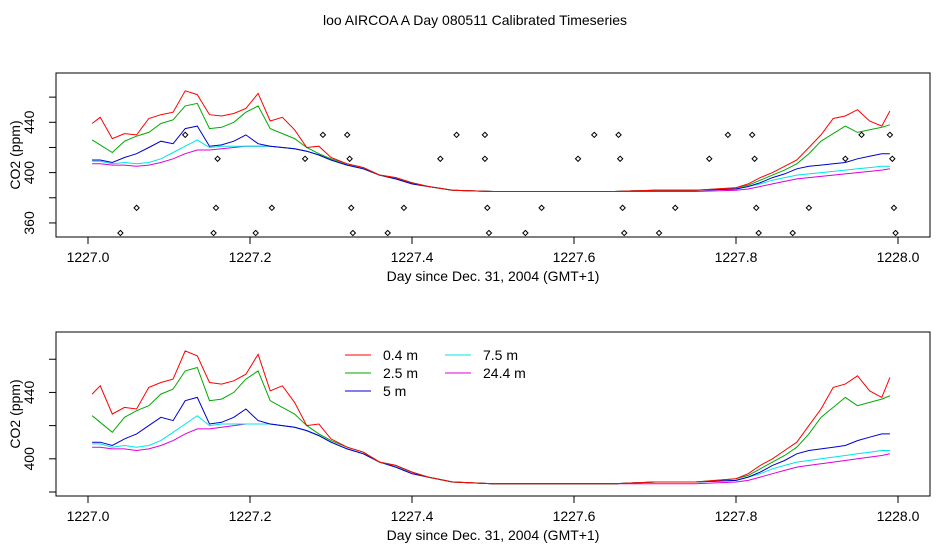 This screenshot has width=950, height=550. Describe the element at coordinates (29, 122) in the screenshot. I see `top-y-tick-label: 440` at that location.